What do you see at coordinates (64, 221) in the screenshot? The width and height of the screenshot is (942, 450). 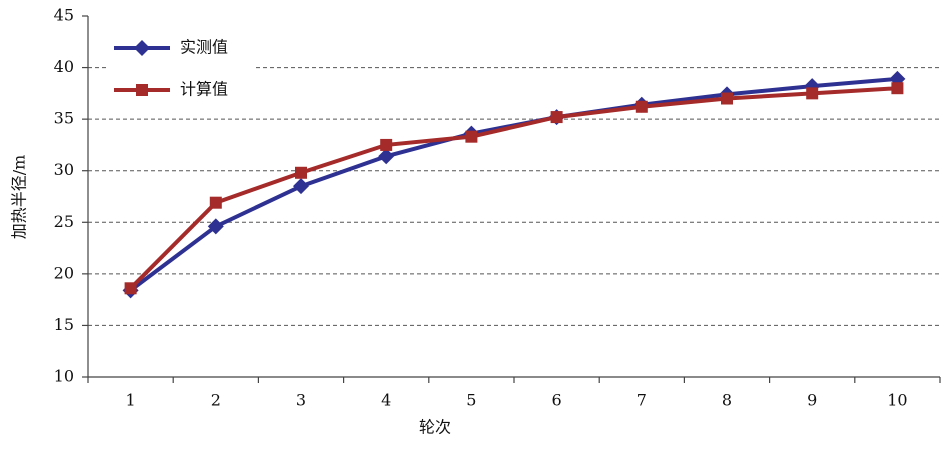 I see `y-tick-label: 25` at bounding box center [64, 221].